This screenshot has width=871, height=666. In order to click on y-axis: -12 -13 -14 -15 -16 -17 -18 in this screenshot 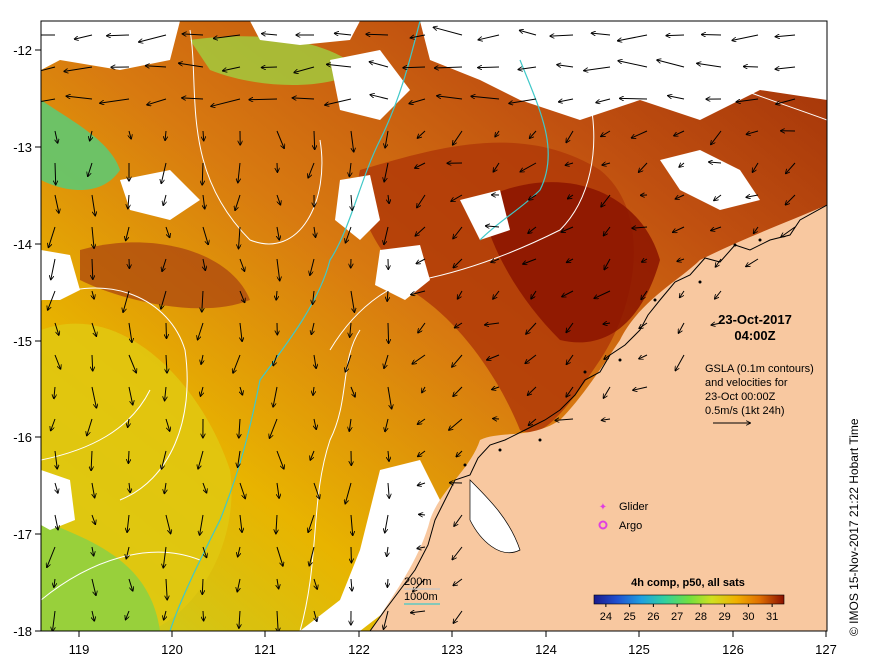, I will do `click(27, 341)`.